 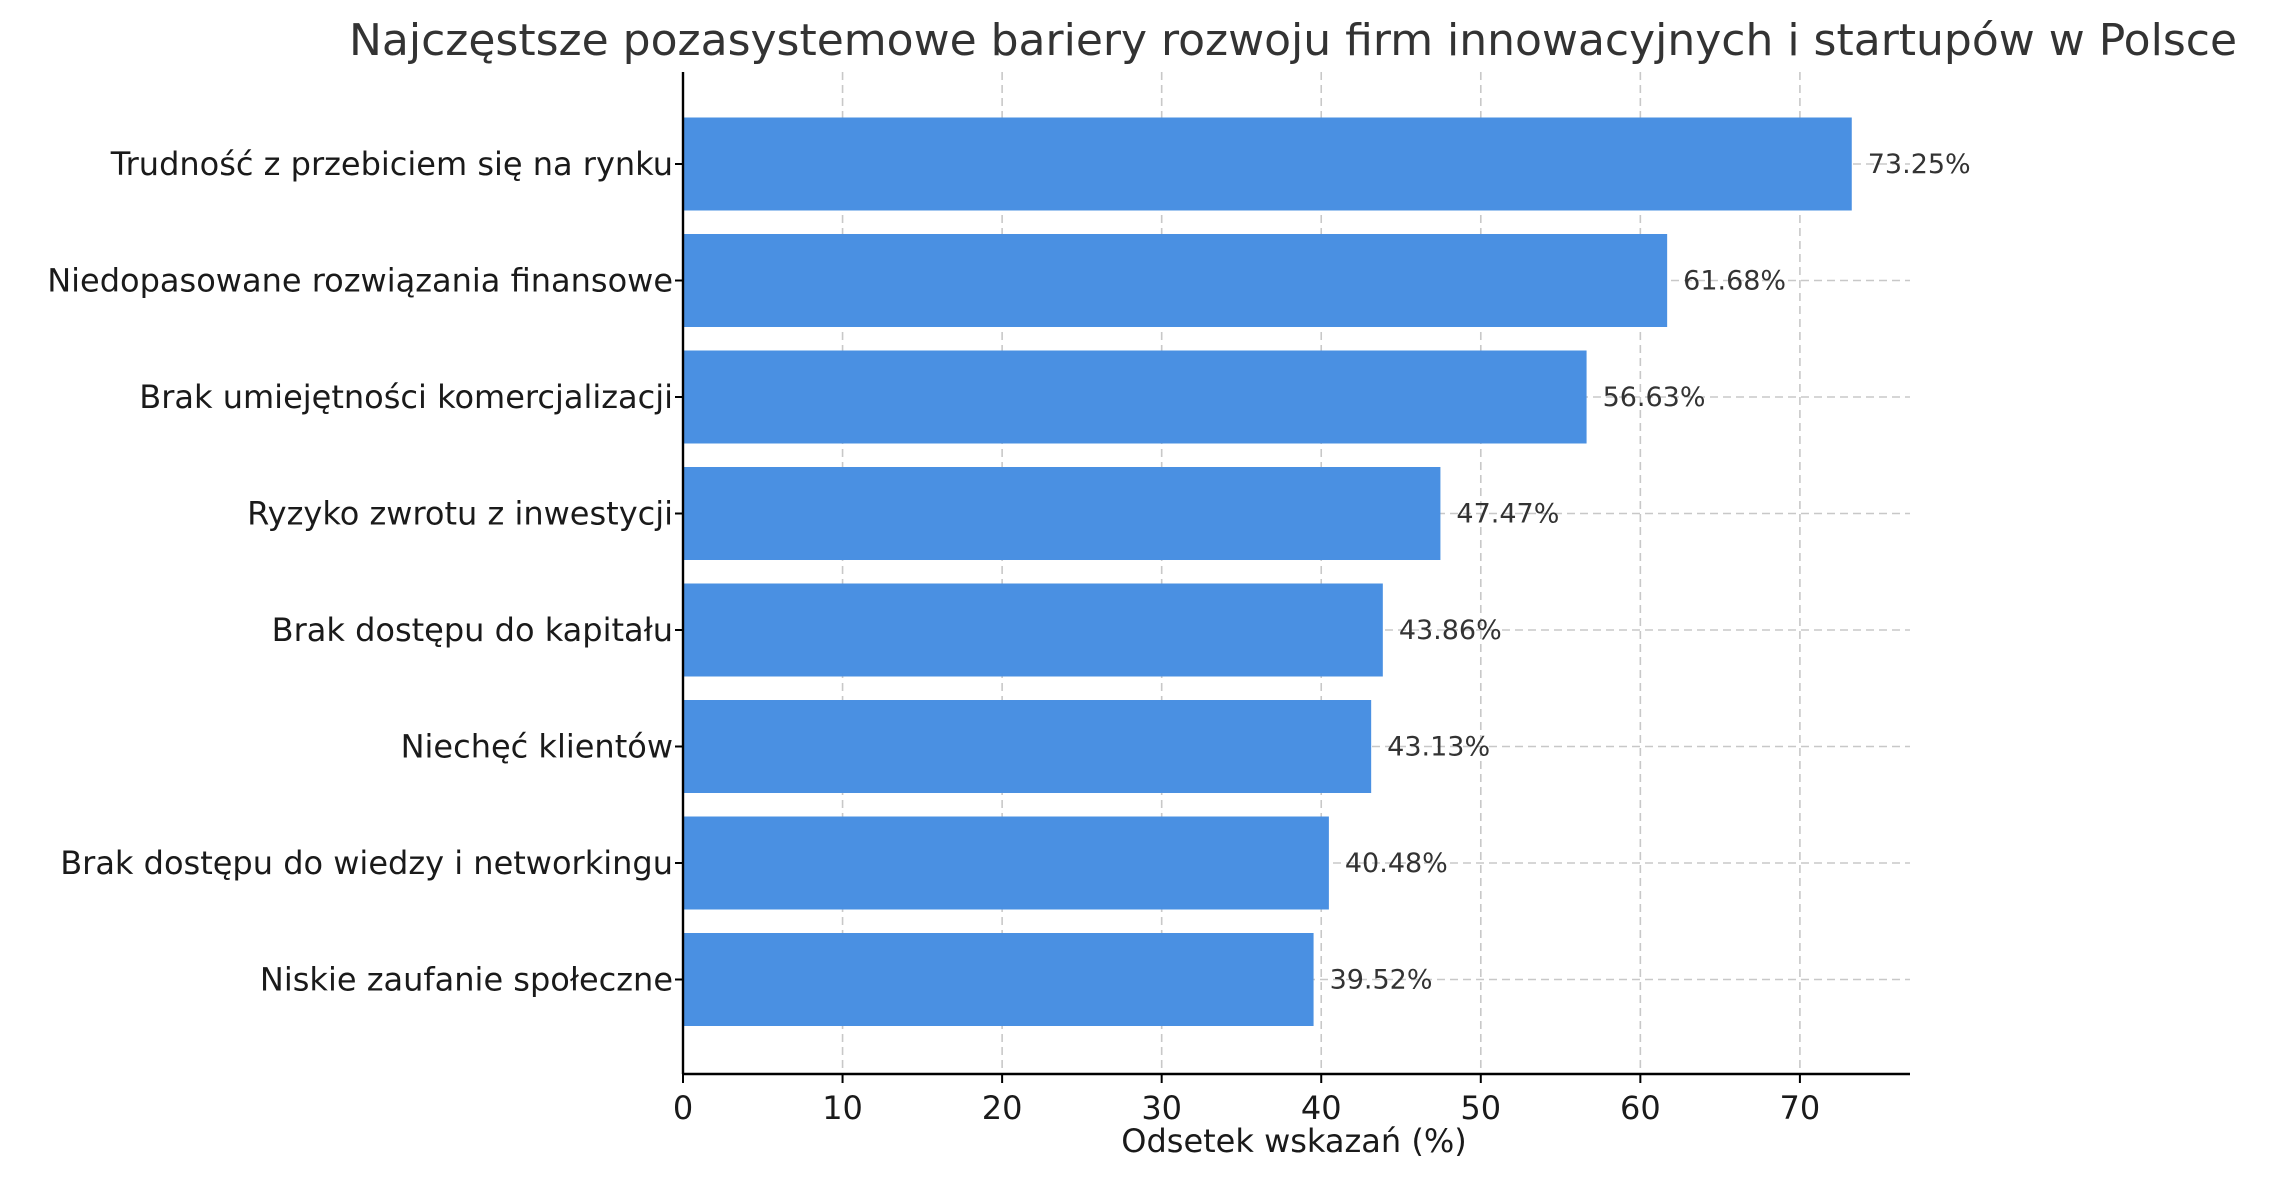 What do you see at coordinates (1640, 1108) in the screenshot?
I see `x-tick-label-6: 60` at bounding box center [1640, 1108].